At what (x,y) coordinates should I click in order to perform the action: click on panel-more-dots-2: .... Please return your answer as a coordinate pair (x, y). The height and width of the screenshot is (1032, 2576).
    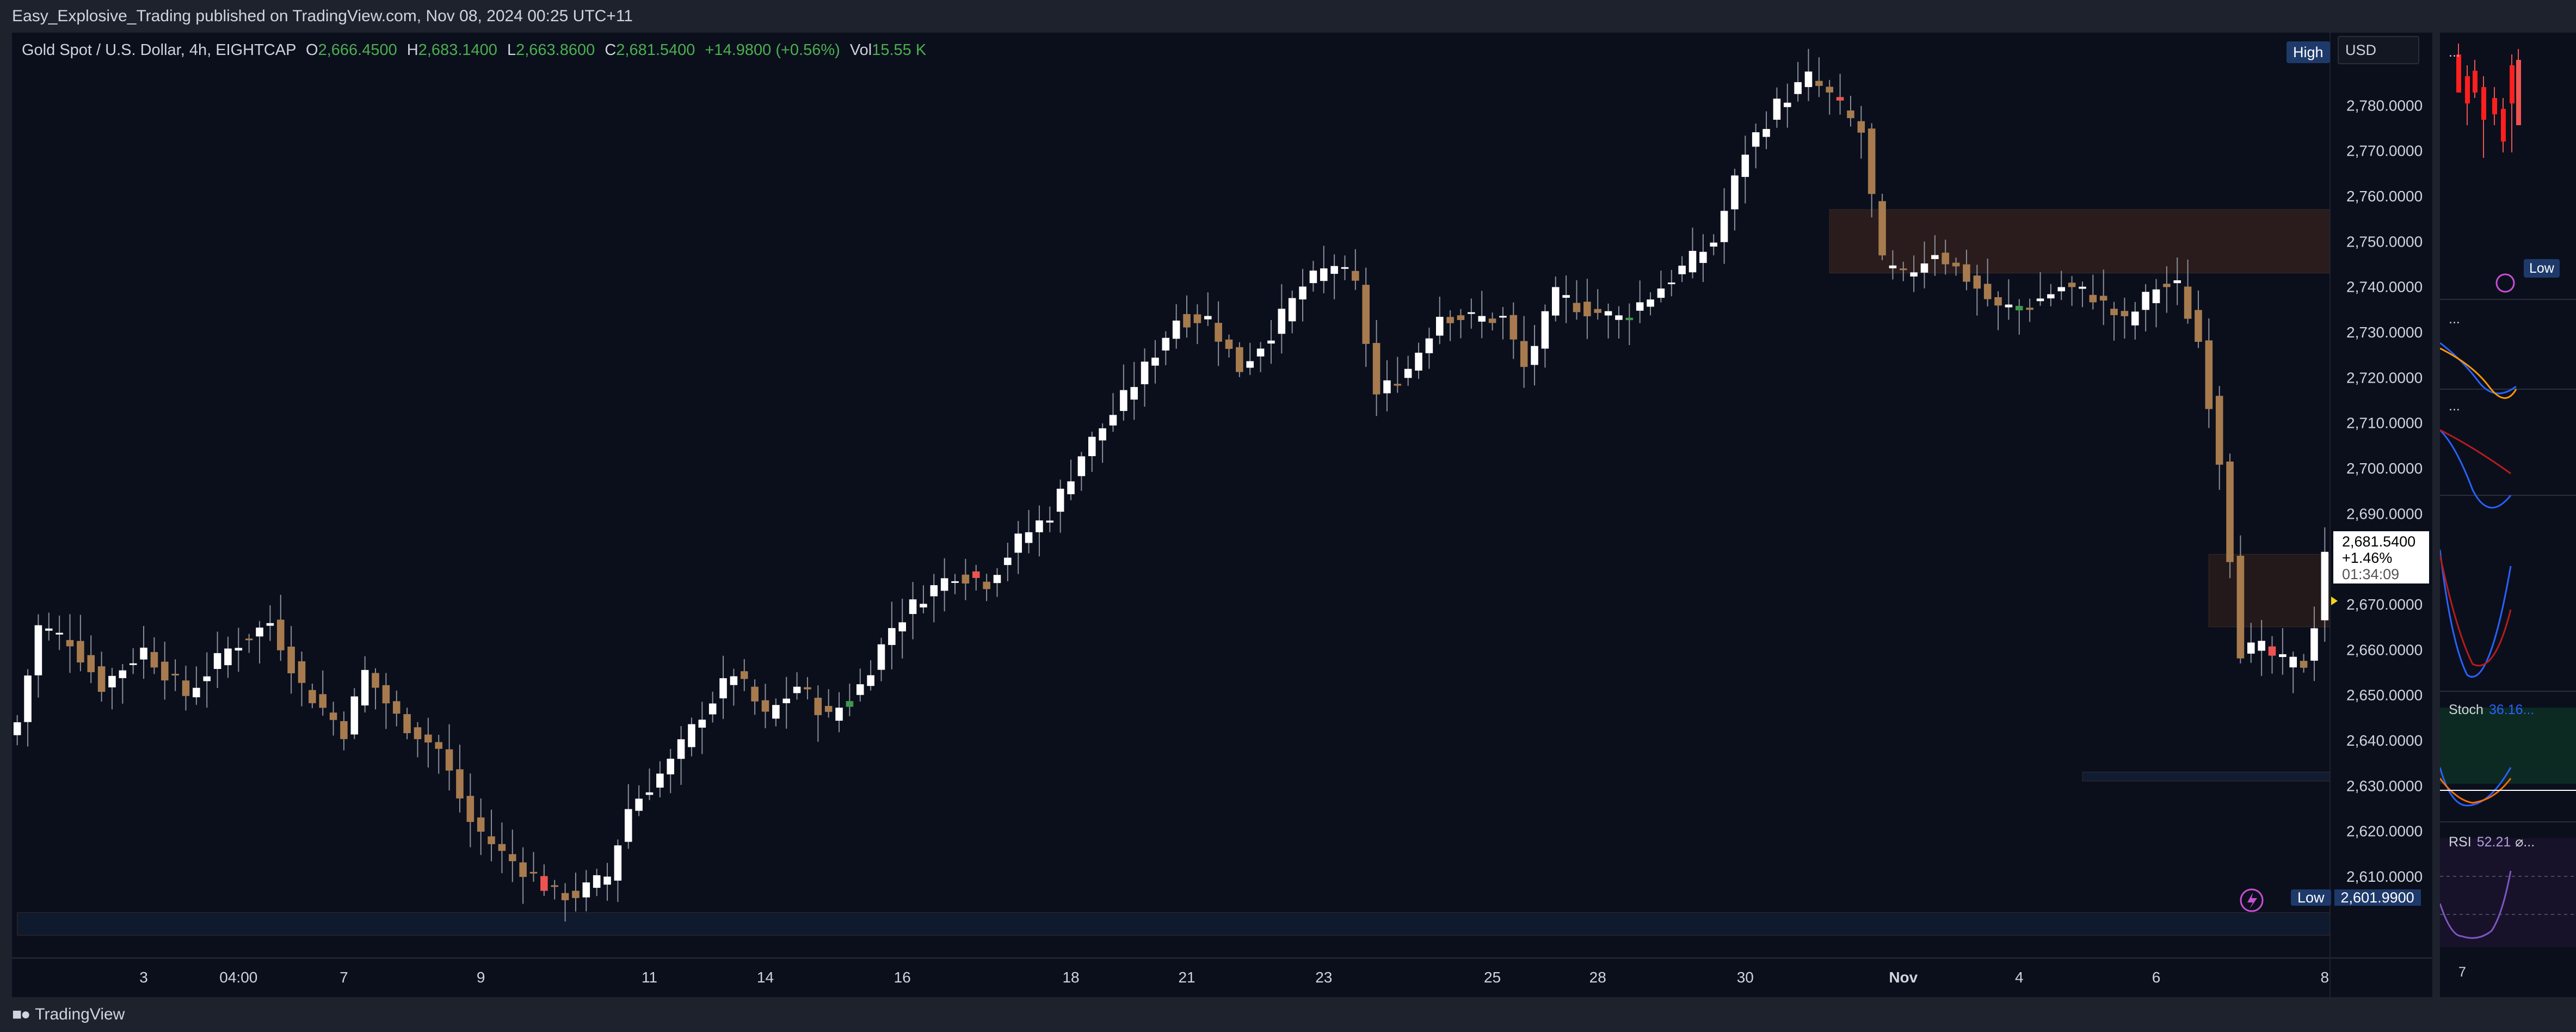
    Looking at the image, I should click on (2454, 319).